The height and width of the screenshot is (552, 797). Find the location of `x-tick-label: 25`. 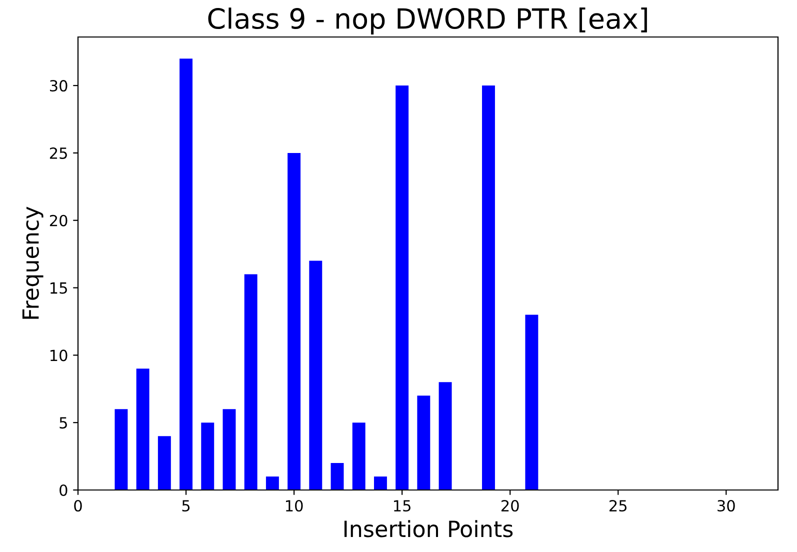

x-tick-label: 25 is located at coordinates (618, 506).